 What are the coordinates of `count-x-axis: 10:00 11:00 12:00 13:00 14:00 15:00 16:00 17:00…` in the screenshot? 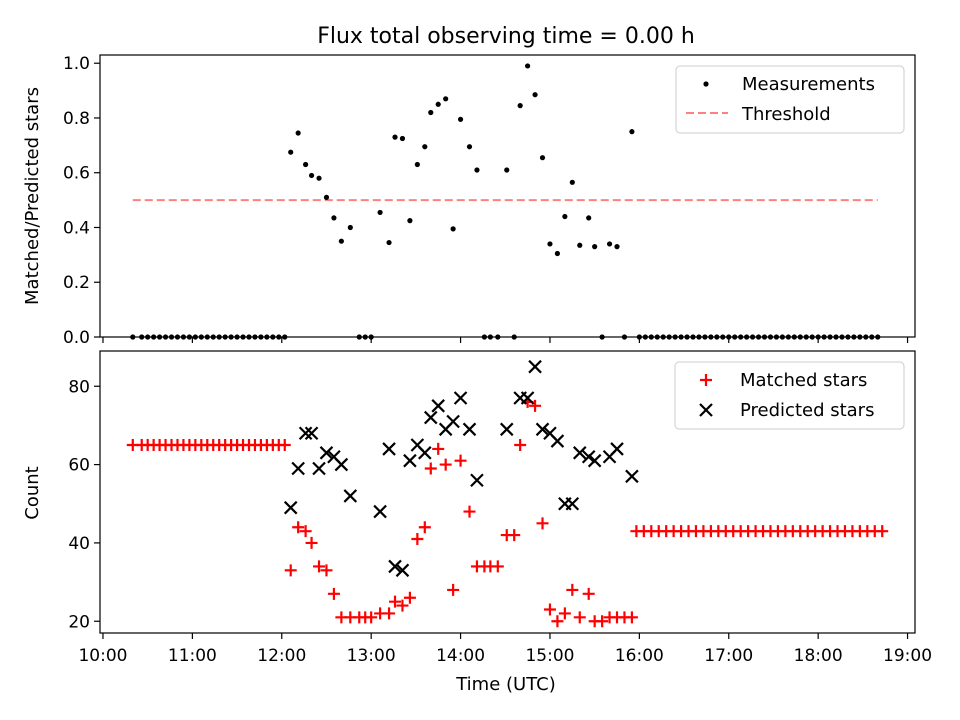 It's located at (505, 649).